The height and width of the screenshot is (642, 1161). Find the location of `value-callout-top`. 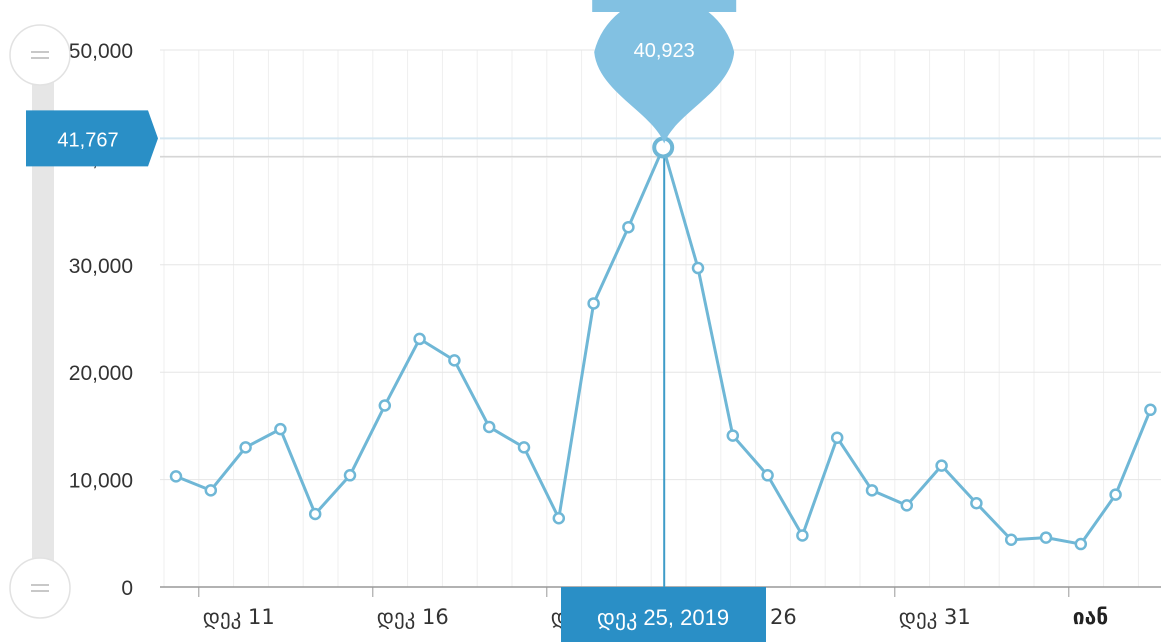

value-callout-top is located at coordinates (664, 6).